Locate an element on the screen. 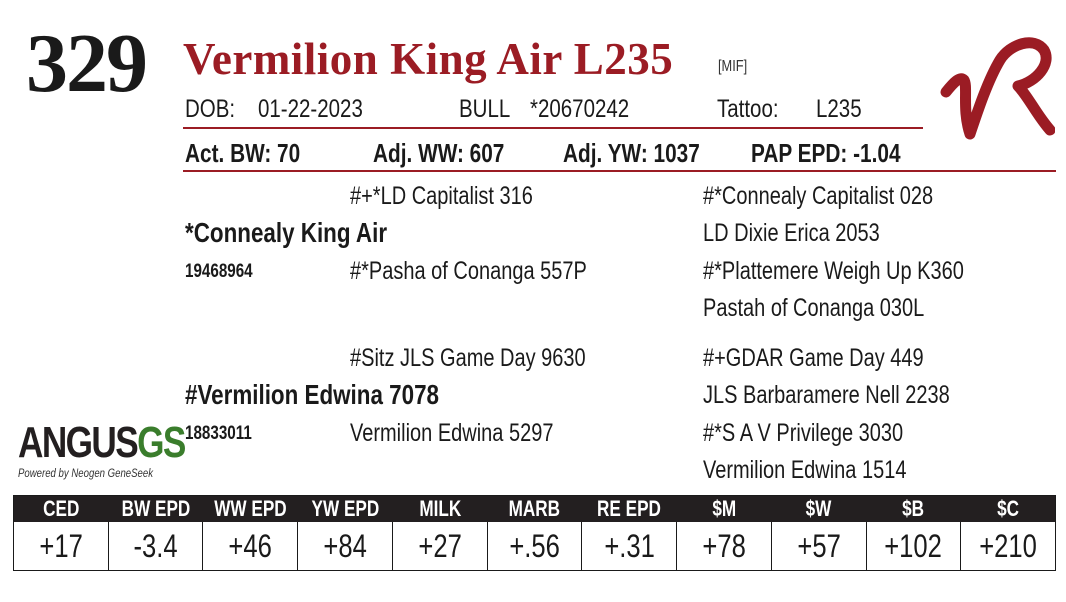  dam-dam: Vermilion Edwina 5297 is located at coordinates (452, 433).